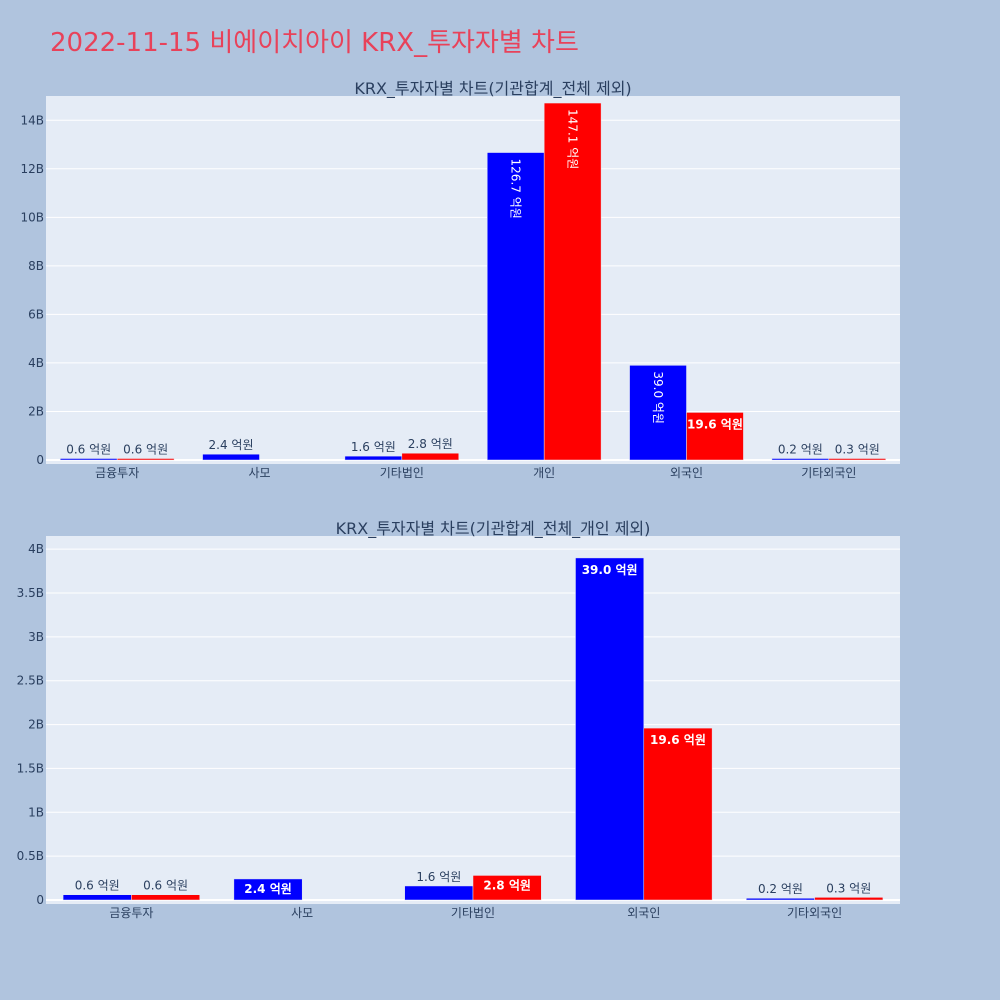  I want to click on y-tick-label: 14B, so click(32, 120).